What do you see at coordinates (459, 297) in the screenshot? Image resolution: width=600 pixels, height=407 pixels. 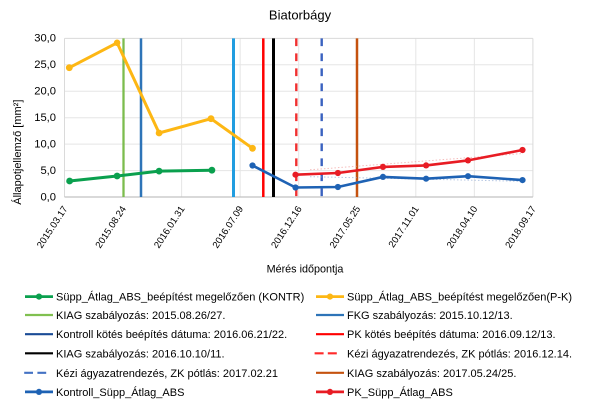 I see `svg-text:Süpp_Átlag_ABS_beépítést megel: Süpp_Átlag_ABS_beépítést megelőzően(P-K)` at bounding box center [459, 297].